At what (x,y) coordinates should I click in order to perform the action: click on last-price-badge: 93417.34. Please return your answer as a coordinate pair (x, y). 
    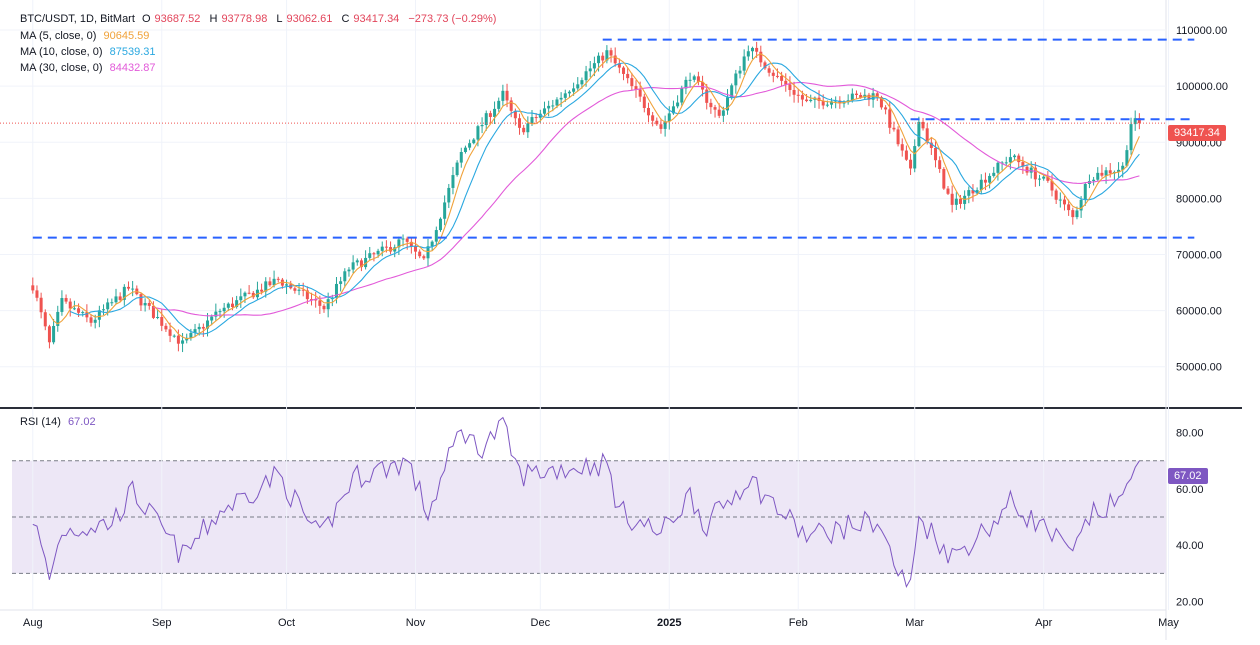
    Looking at the image, I should click on (1197, 133).